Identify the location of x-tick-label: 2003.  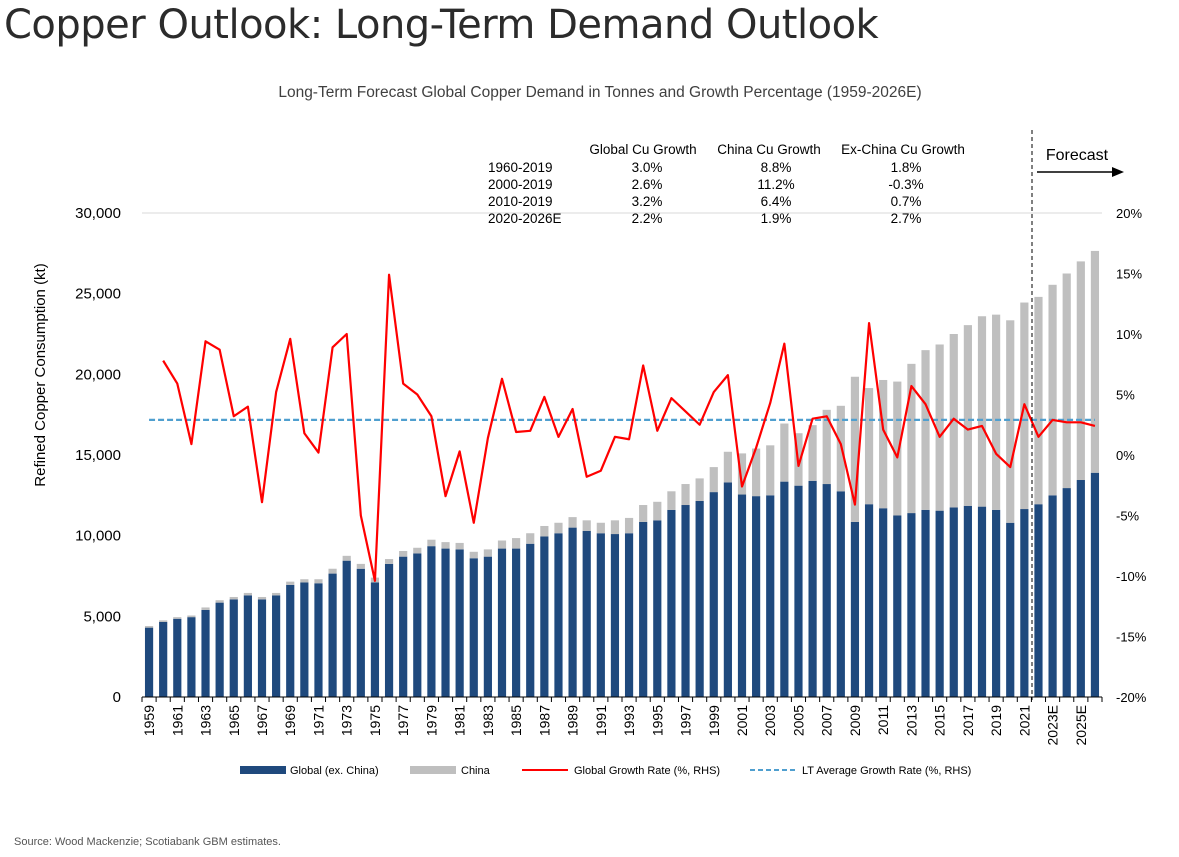
(770, 720).